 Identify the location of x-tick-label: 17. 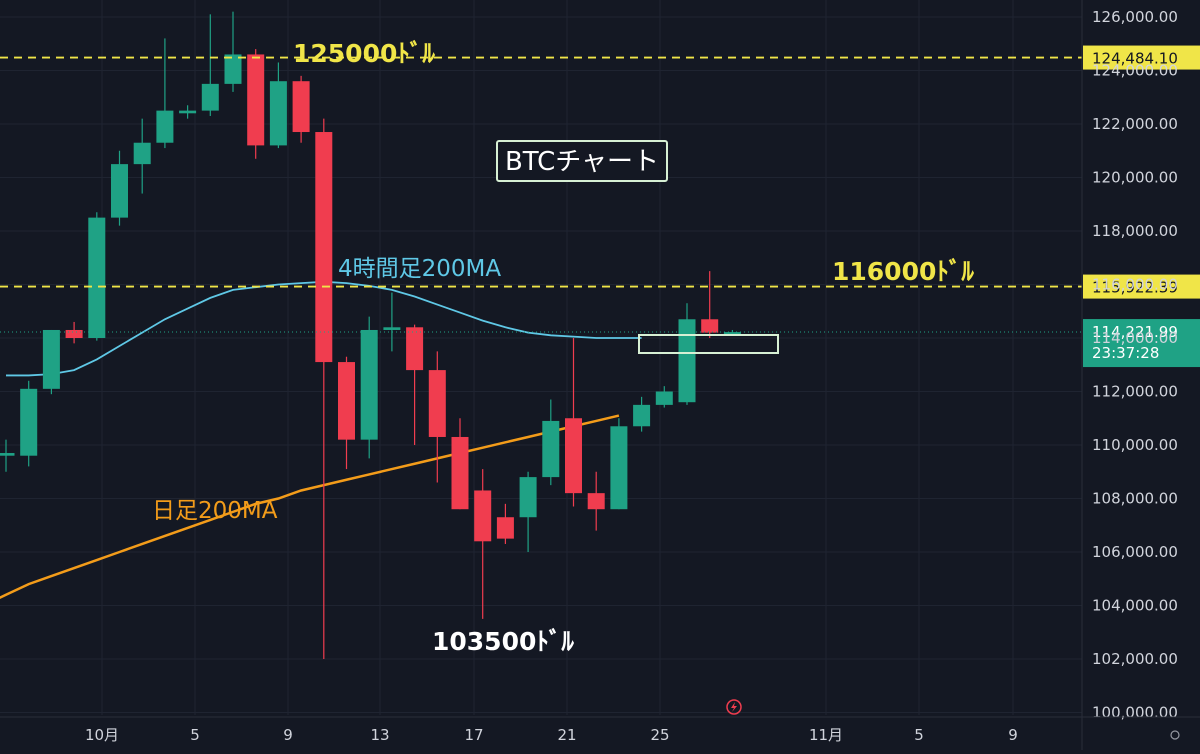
(473, 735).